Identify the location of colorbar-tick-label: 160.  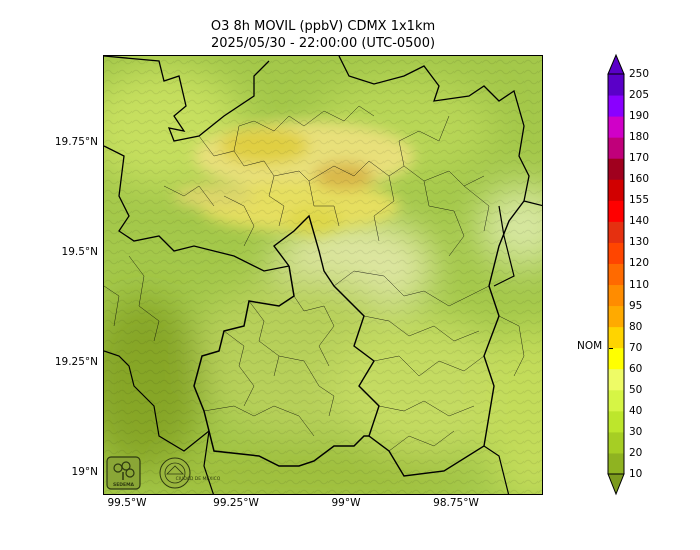
(639, 179).